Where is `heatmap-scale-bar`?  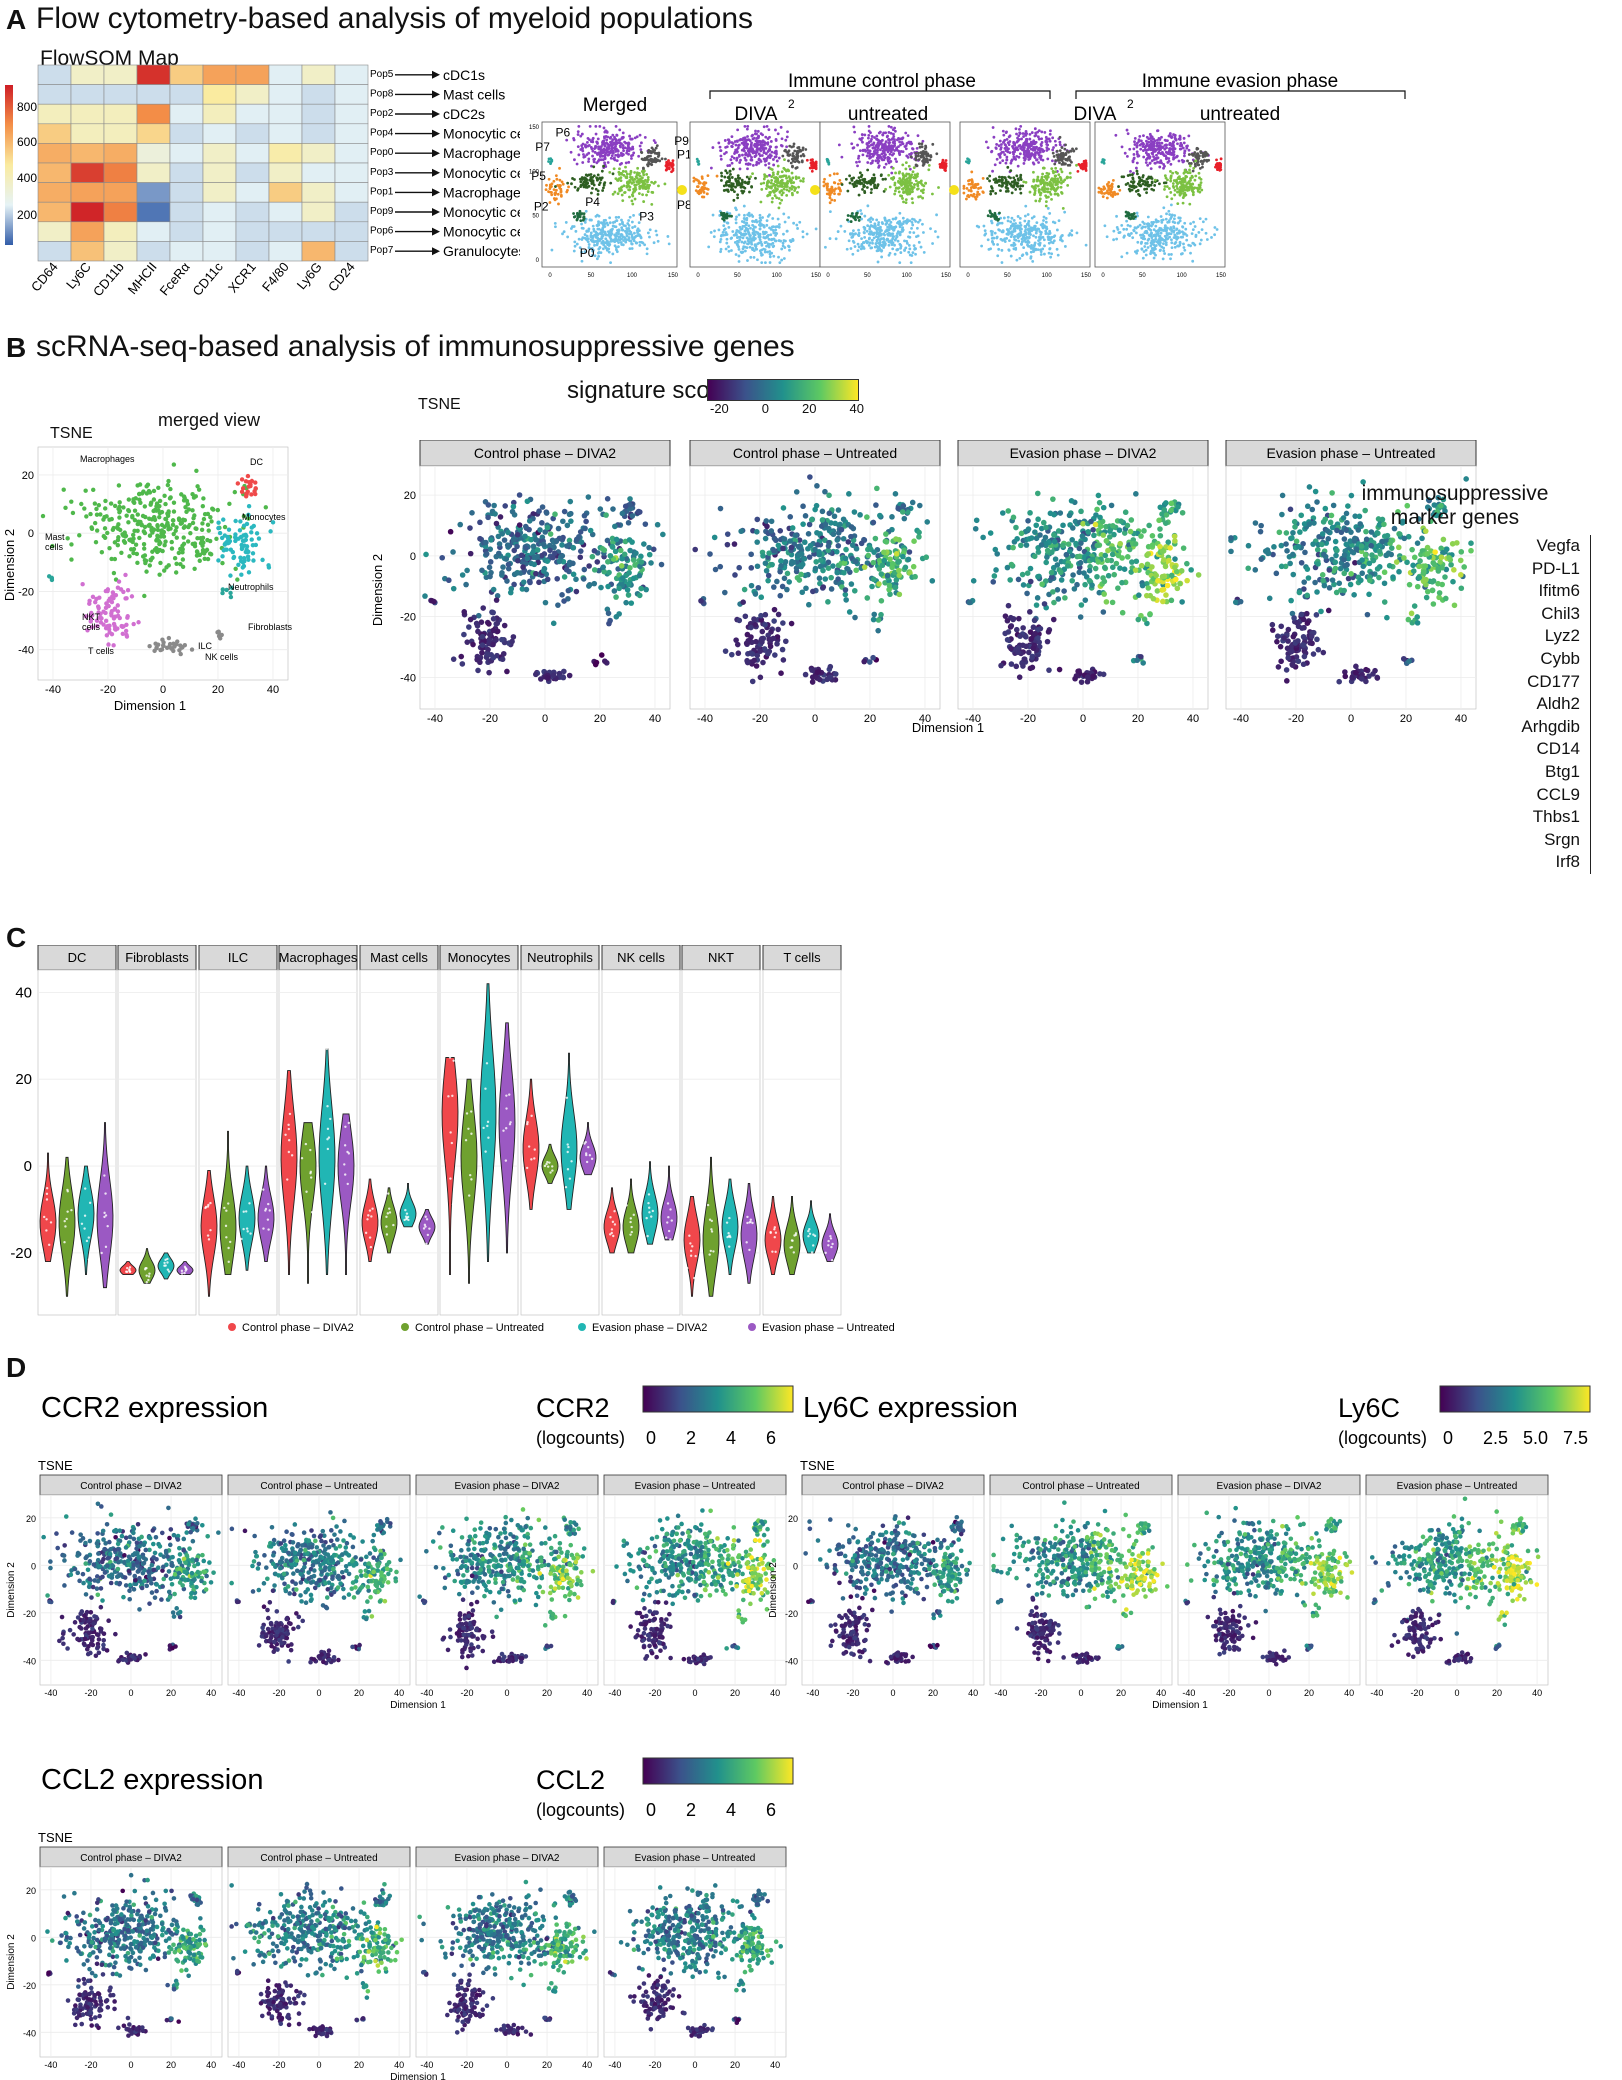 heatmap-scale-bar is located at coordinates (9, 165).